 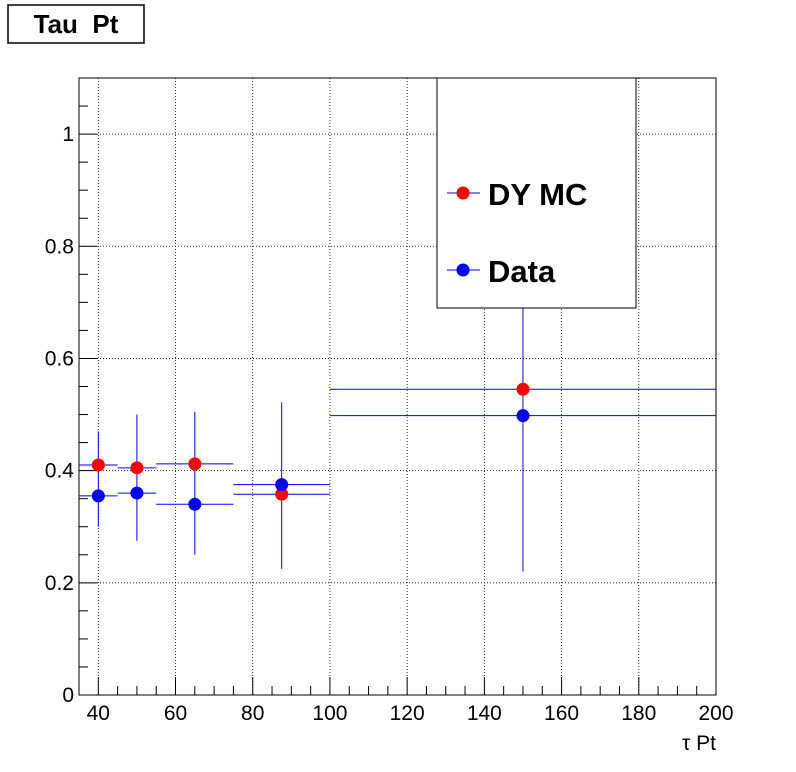 I want to click on x-tick-label: 80, so click(x=252, y=713).